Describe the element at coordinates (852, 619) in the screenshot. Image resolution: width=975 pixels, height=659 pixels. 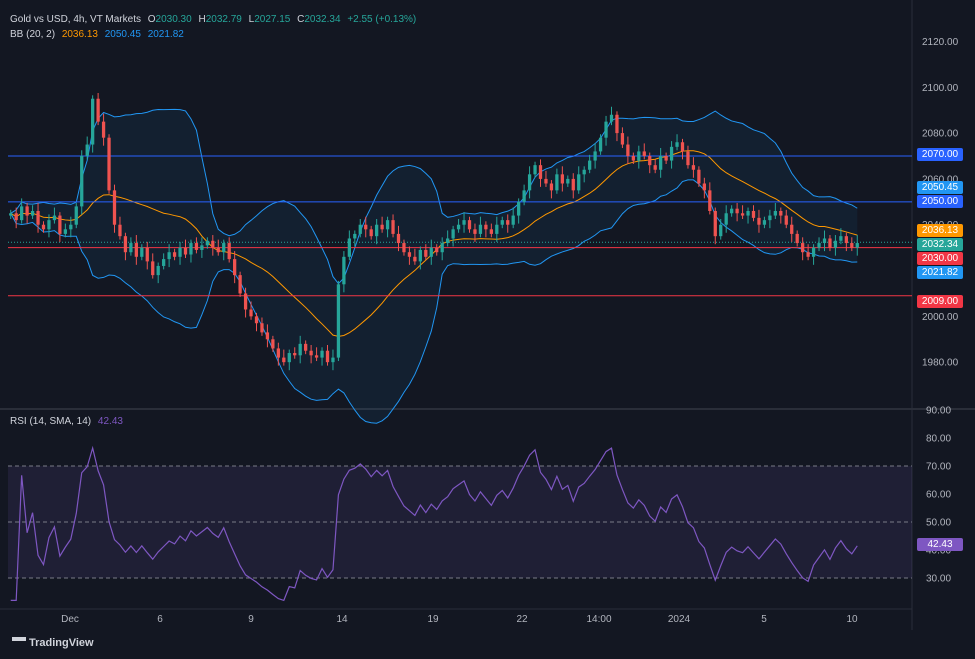
I see `time-tick-label: 10` at that location.